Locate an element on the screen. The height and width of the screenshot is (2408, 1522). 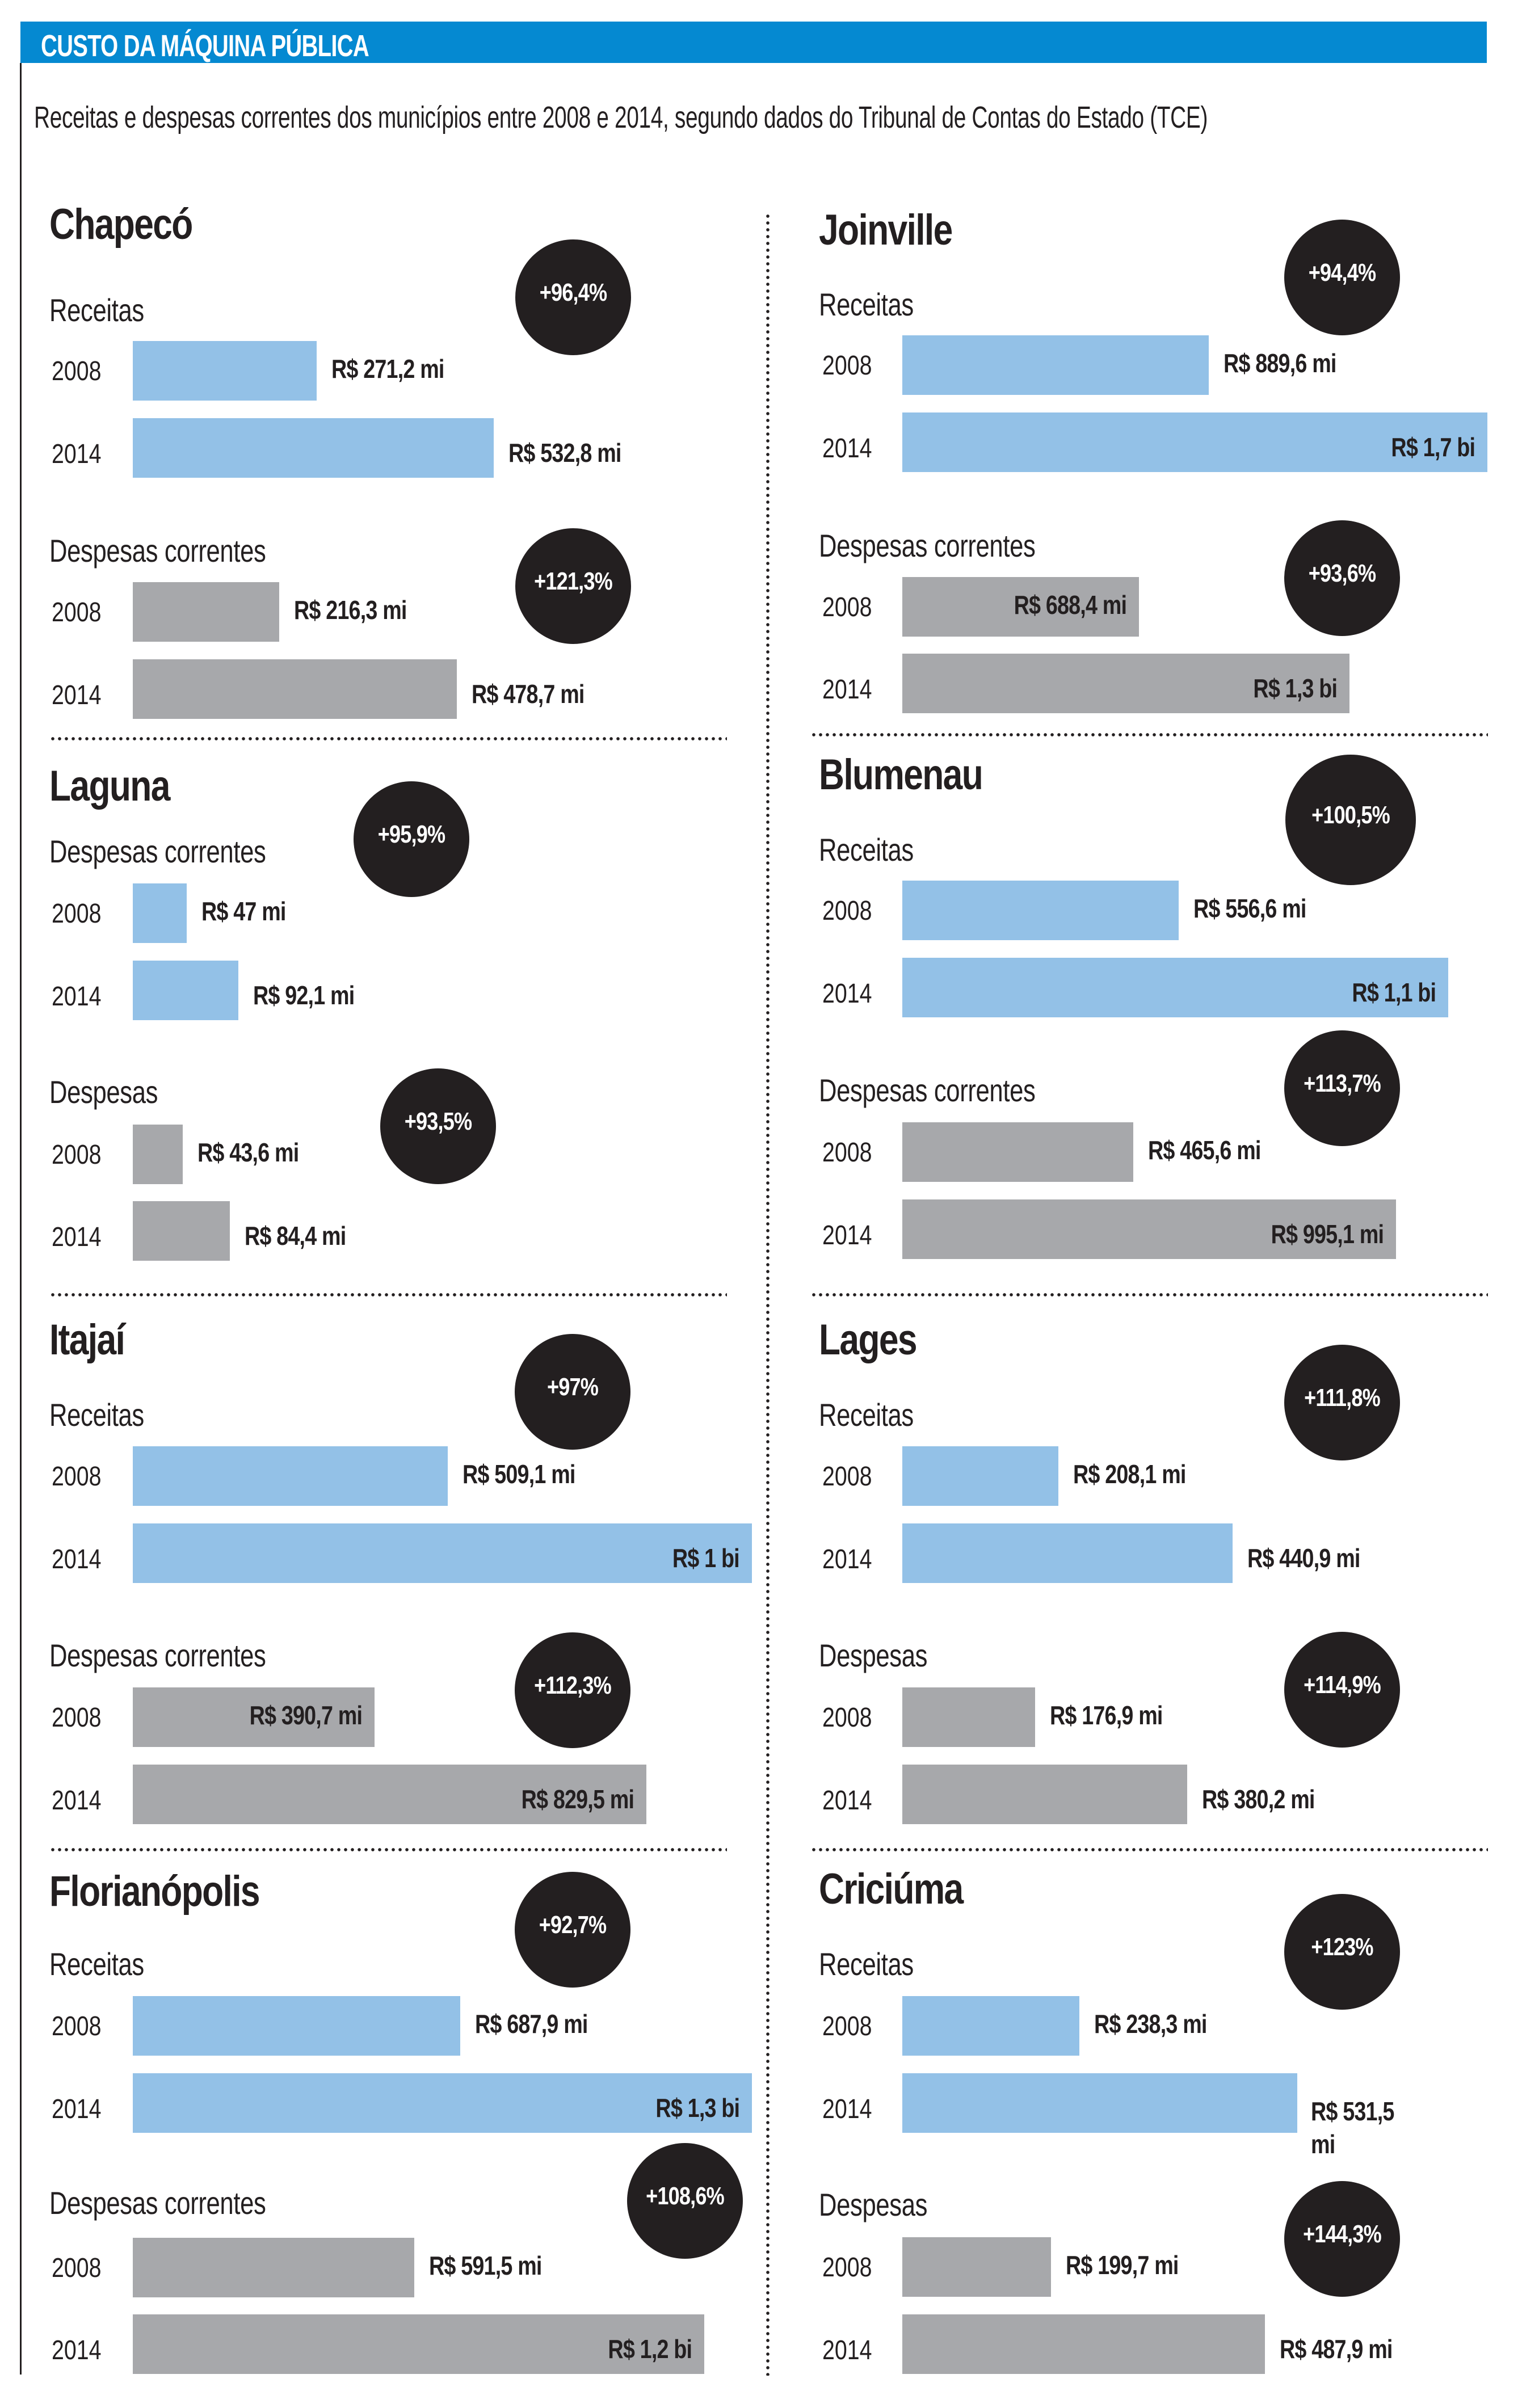
value-label: R$ 208,1 mi is located at coordinates (1129, 1474).